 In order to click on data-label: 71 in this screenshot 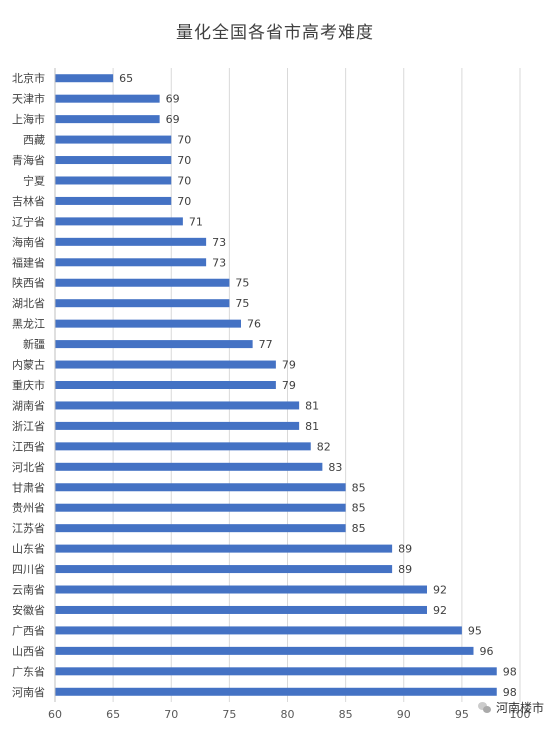, I will do `click(196, 221)`.